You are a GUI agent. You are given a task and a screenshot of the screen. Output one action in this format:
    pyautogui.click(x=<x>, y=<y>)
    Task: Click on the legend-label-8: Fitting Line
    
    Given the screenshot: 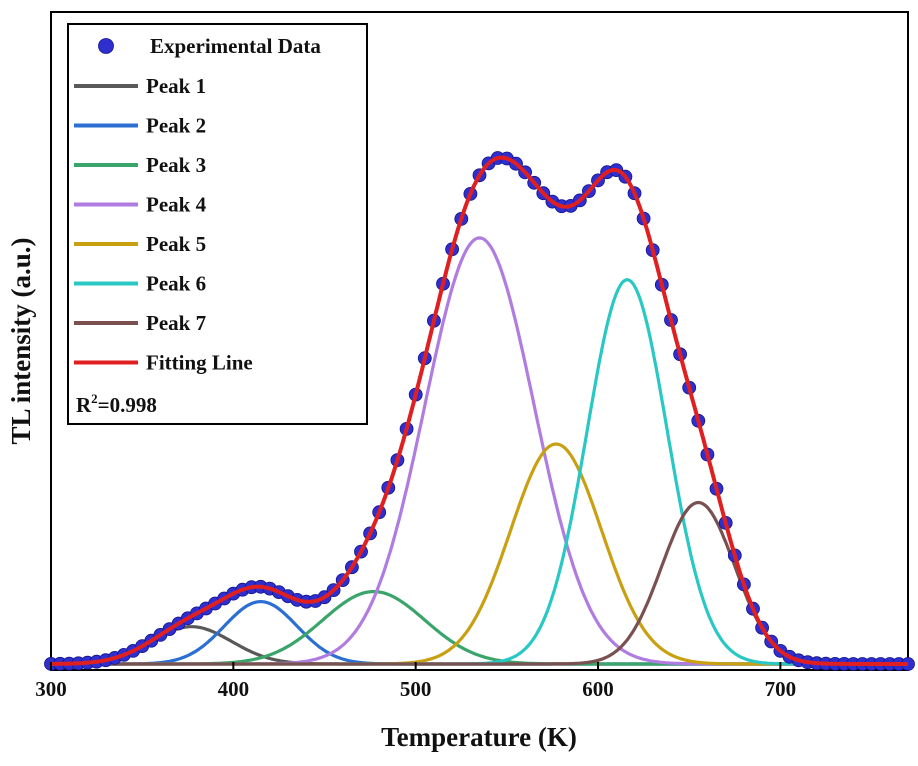 What is the action you would take?
    pyautogui.click(x=199, y=363)
    